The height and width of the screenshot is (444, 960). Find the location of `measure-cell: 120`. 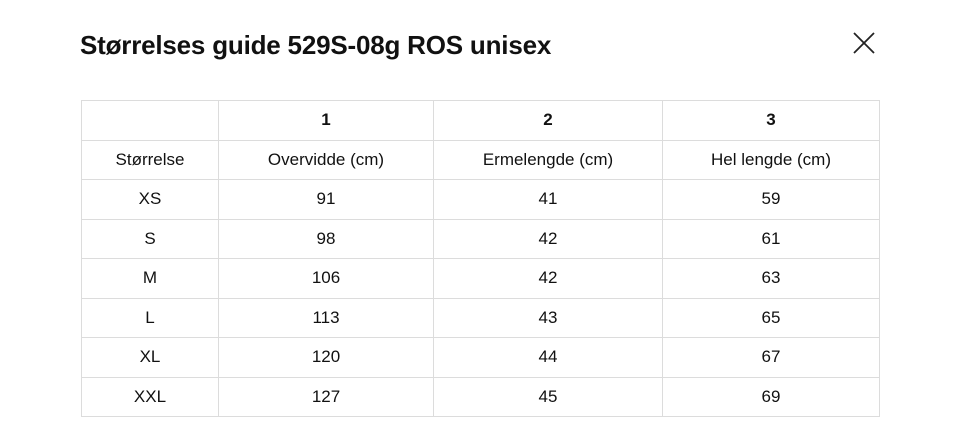

measure-cell: 120 is located at coordinates (326, 357).